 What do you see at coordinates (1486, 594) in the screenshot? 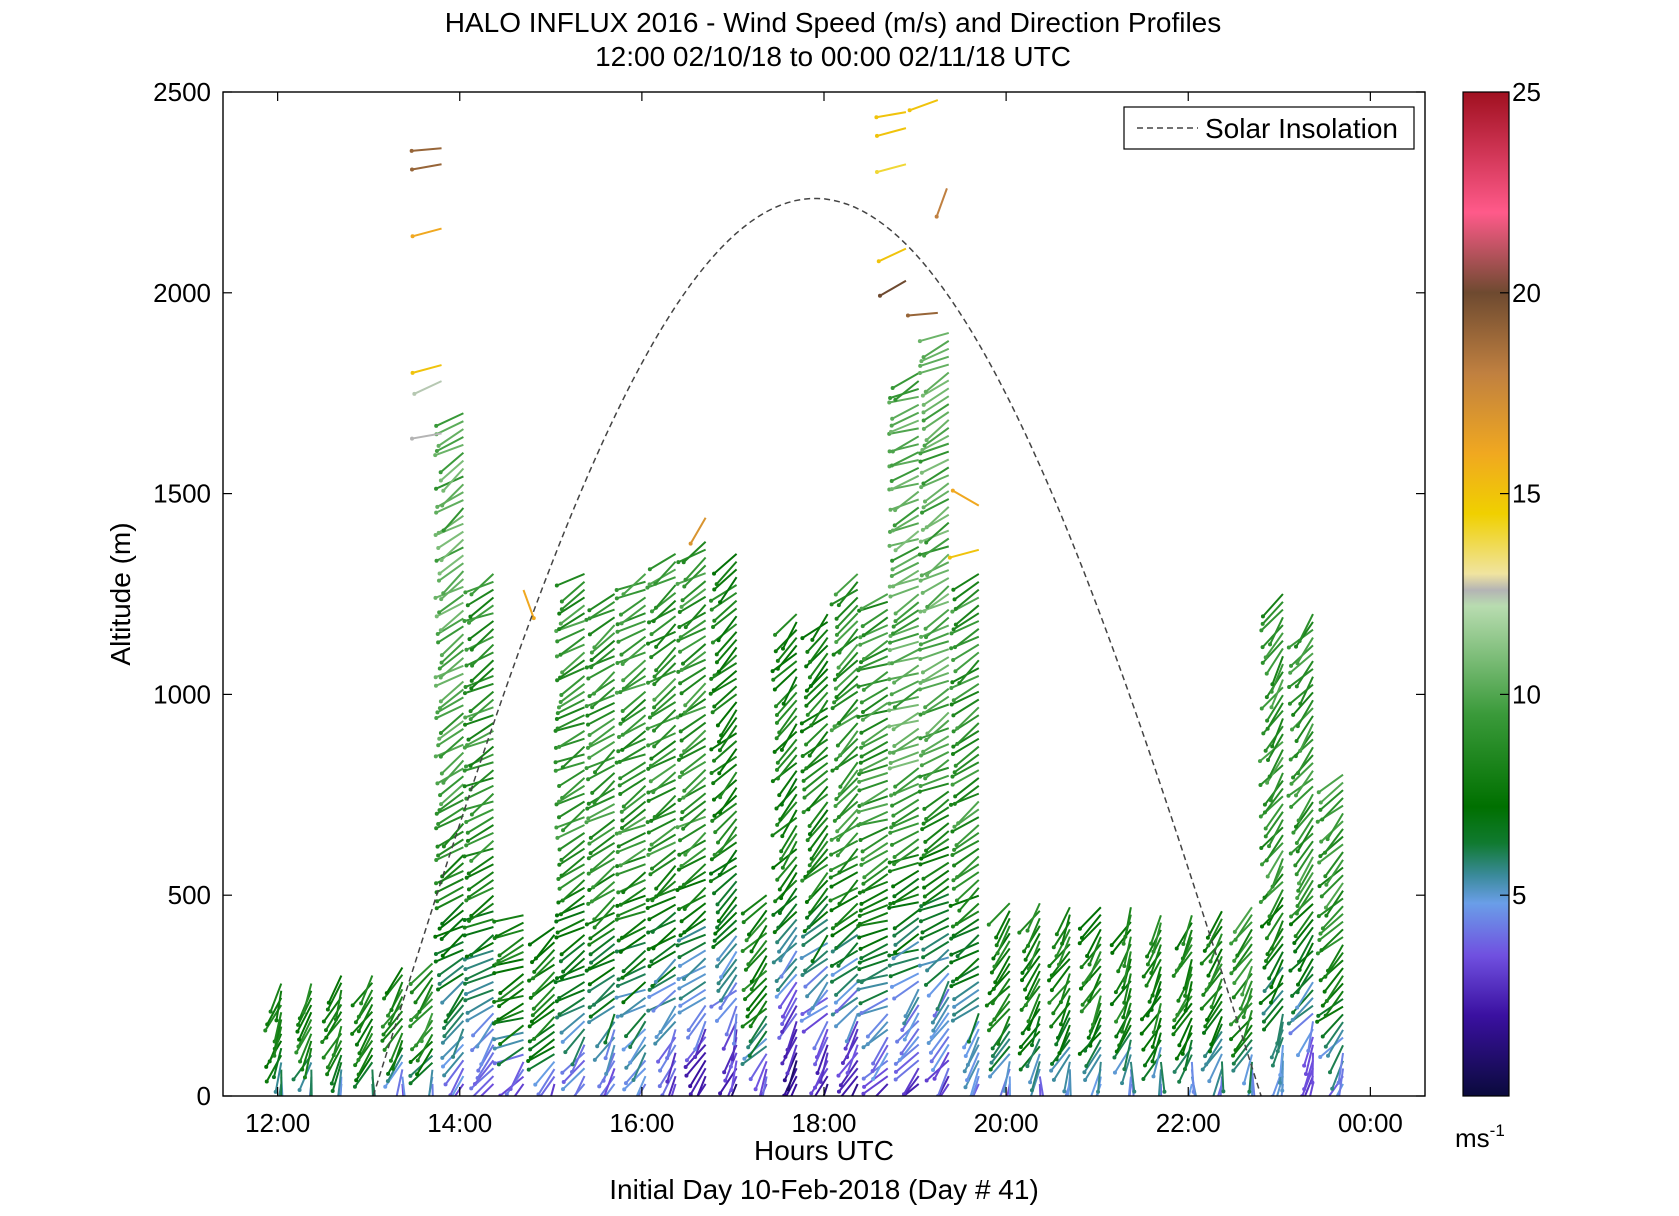
I see `colorbar-gradient` at bounding box center [1486, 594].